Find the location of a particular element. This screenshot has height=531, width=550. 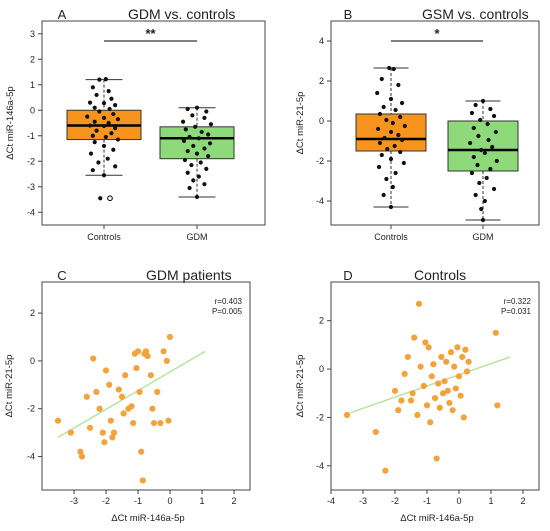

y-tick-label: -1 is located at coordinates (31, 136).